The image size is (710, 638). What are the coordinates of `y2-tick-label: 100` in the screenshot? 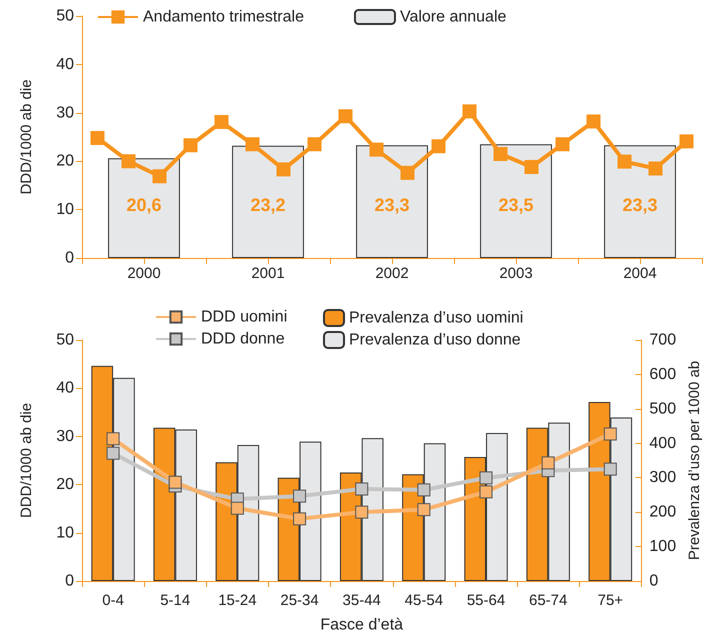 It's located at (662, 547).